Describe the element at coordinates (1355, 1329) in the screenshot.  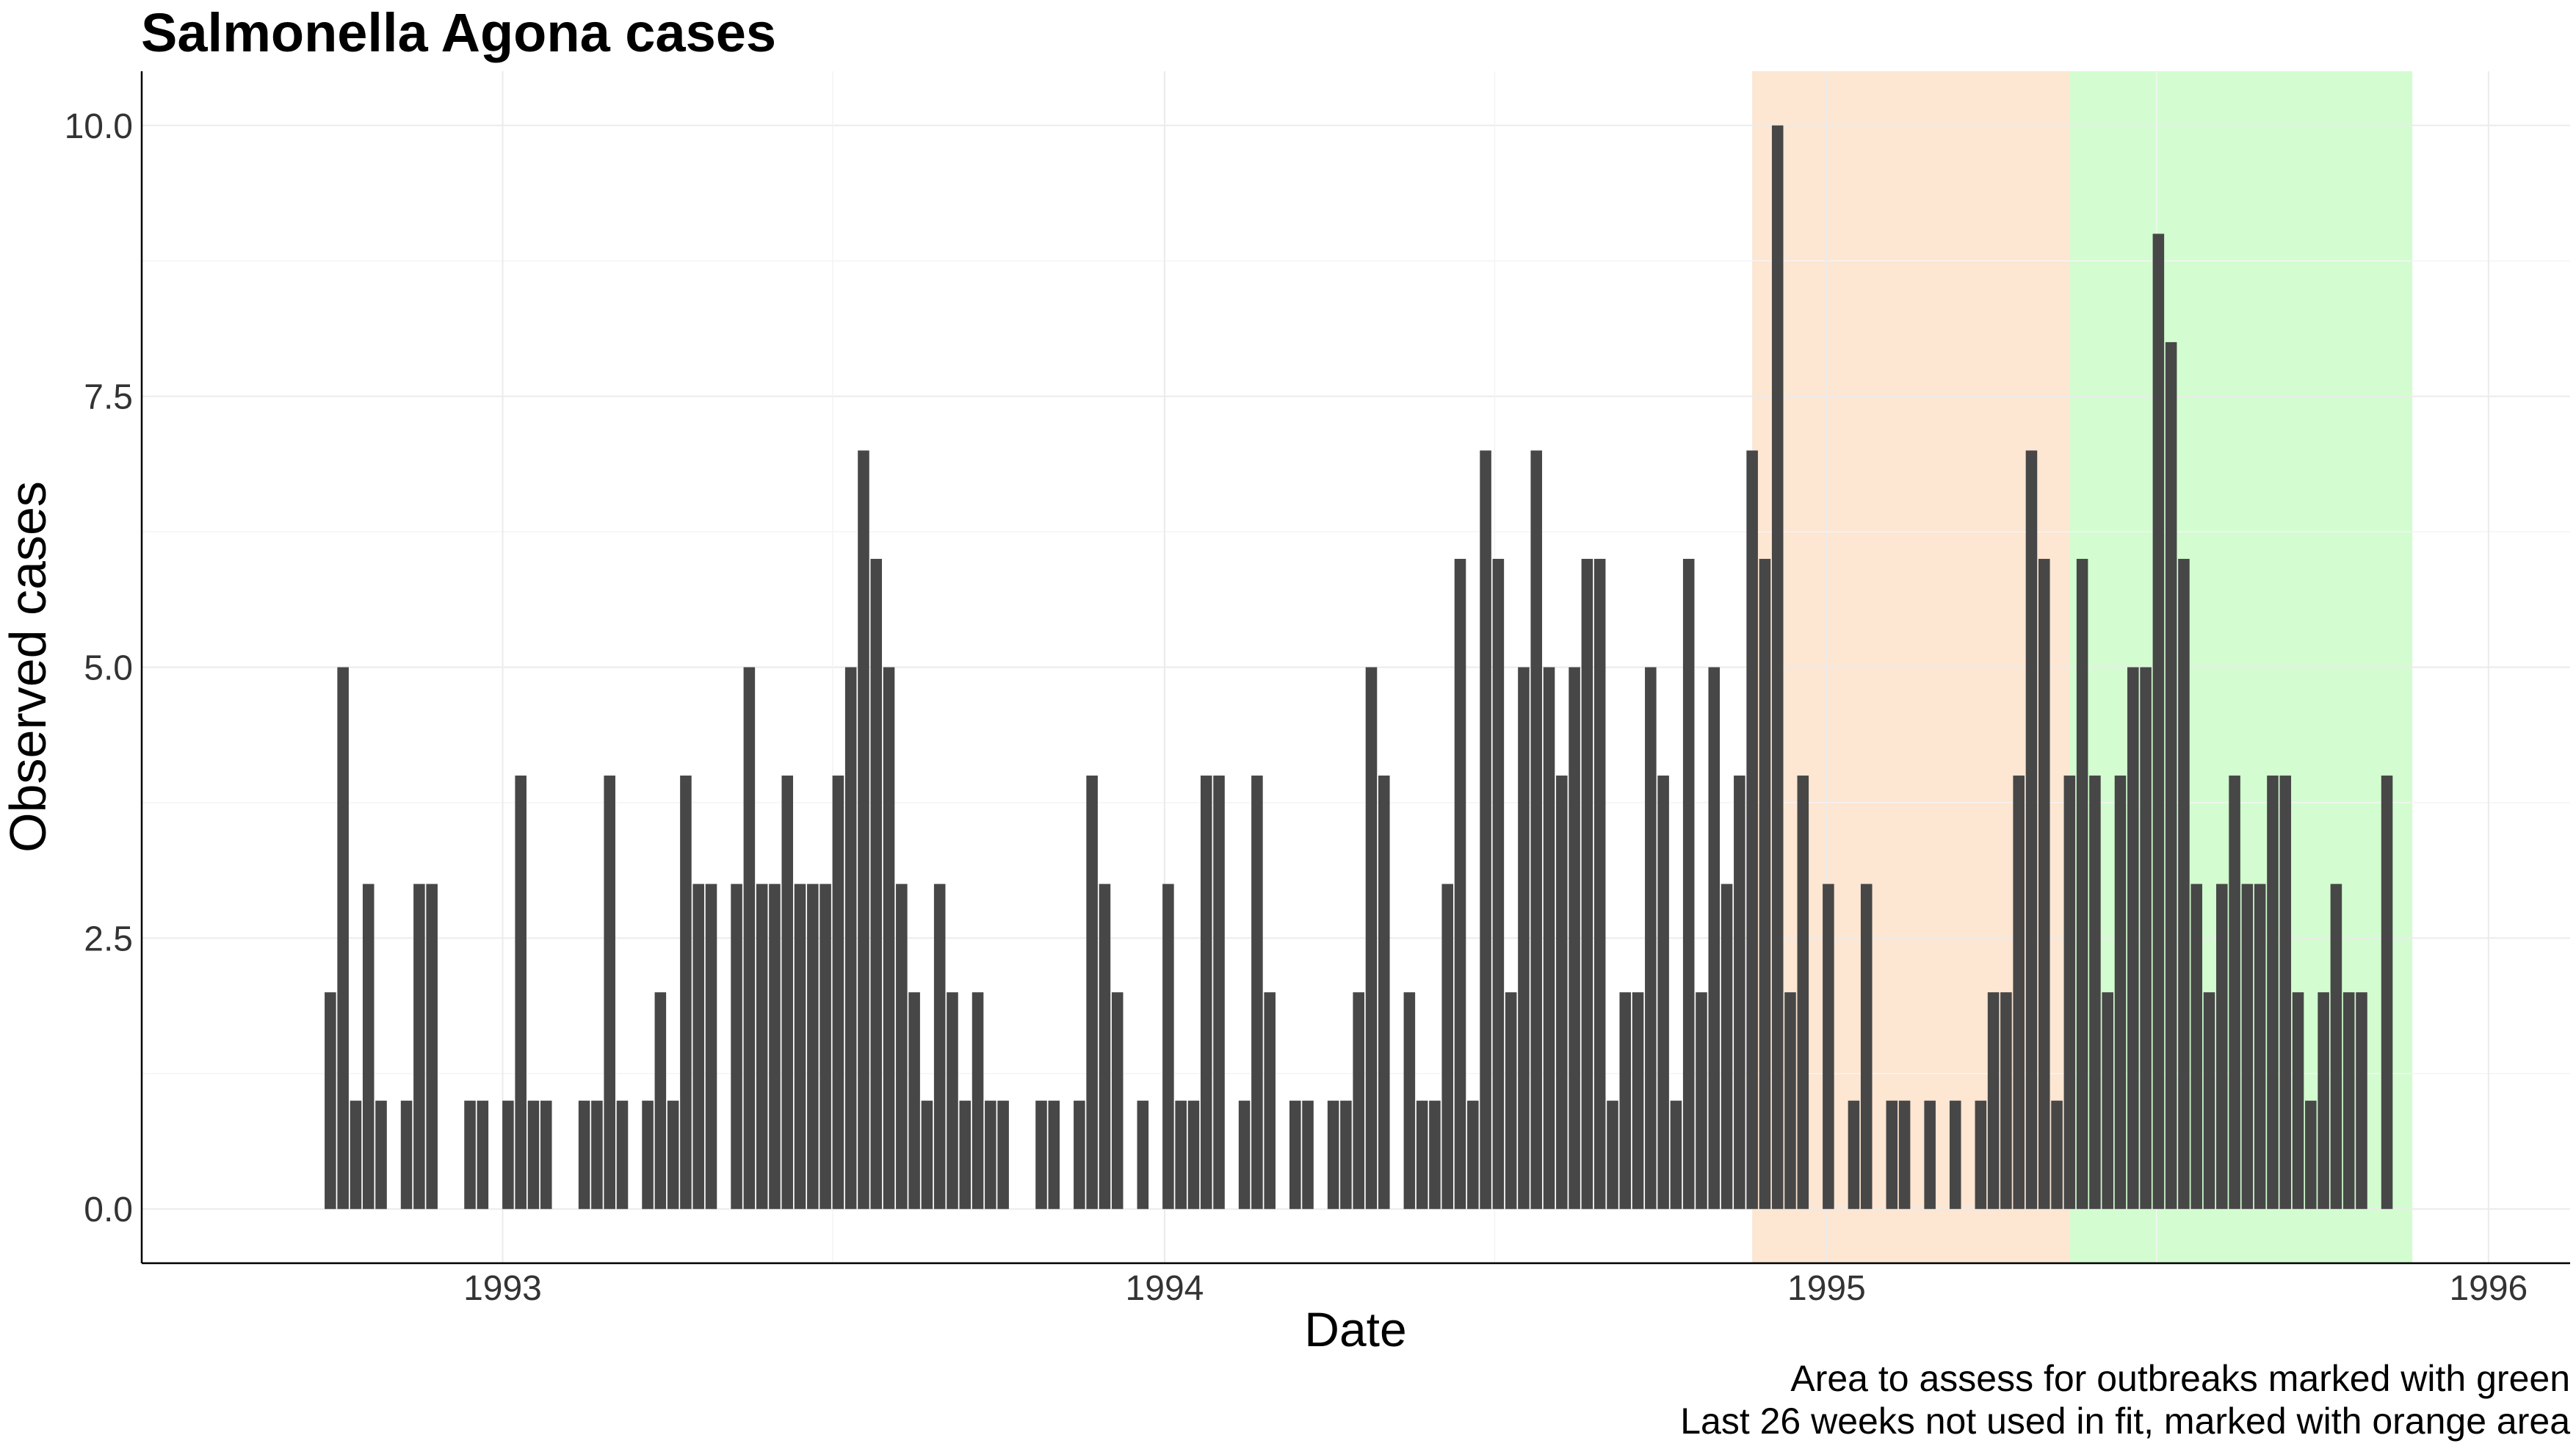
I see `x-axis-label: Date` at that location.